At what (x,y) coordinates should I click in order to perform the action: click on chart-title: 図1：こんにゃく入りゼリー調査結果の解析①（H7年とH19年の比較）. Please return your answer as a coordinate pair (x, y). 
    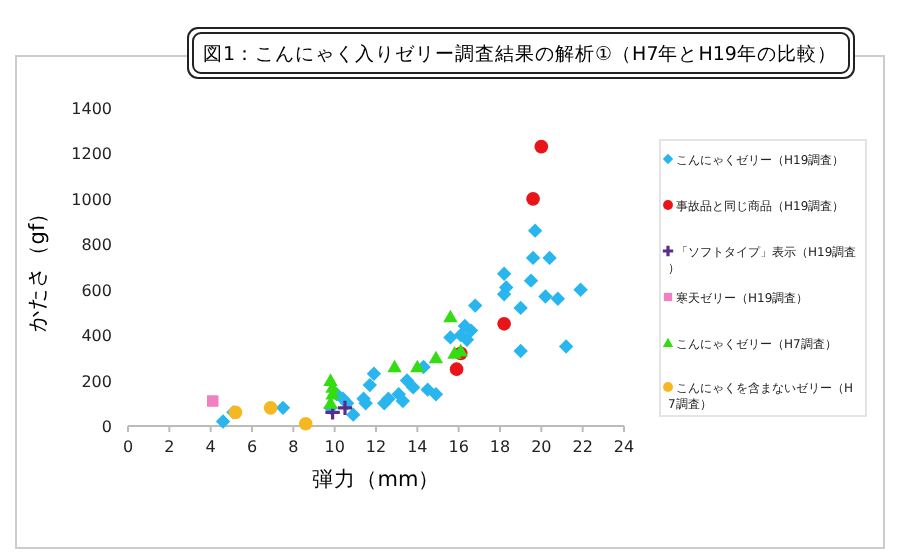
    Looking at the image, I should click on (520, 54).